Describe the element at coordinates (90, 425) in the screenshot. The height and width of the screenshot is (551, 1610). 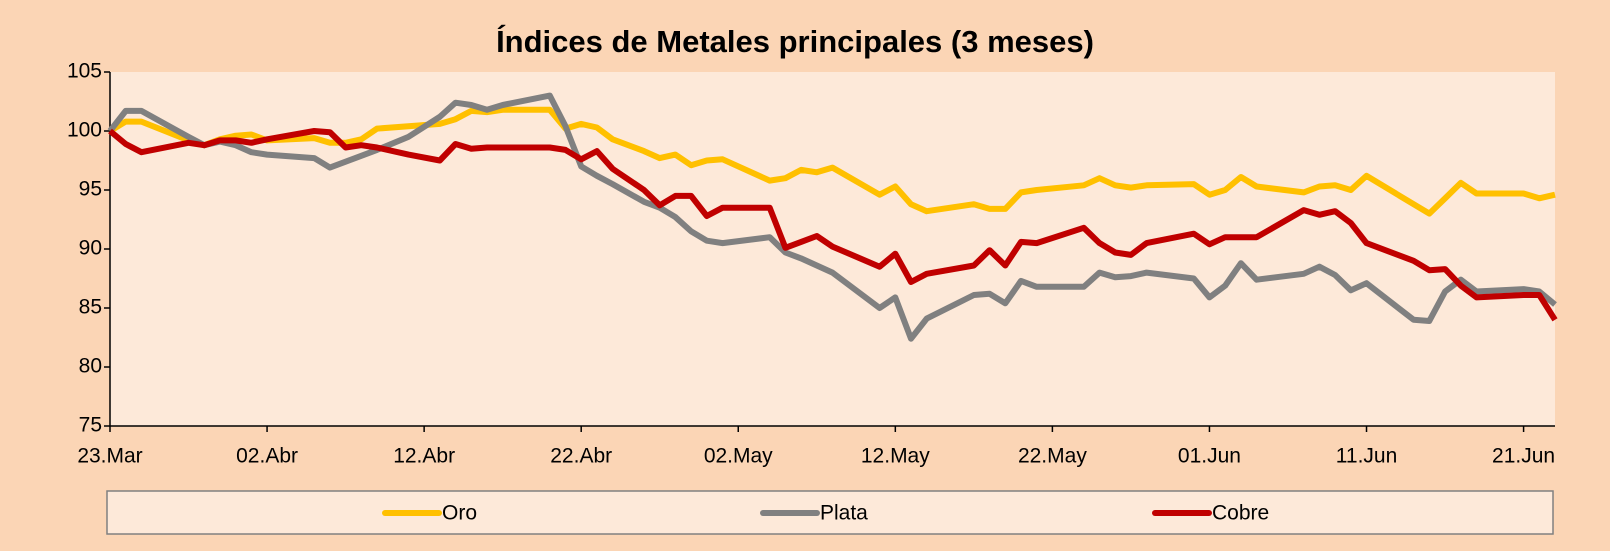
I see `y-tick-label: 75` at that location.